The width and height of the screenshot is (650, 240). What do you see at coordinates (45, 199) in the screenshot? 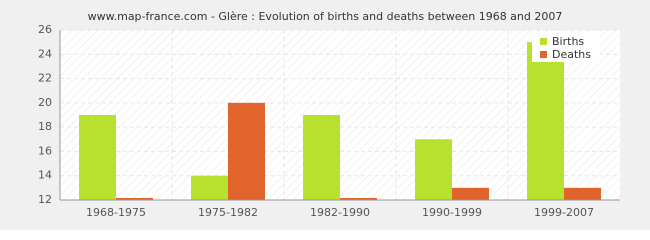
I see `y-tick-label: 12` at bounding box center [45, 199].